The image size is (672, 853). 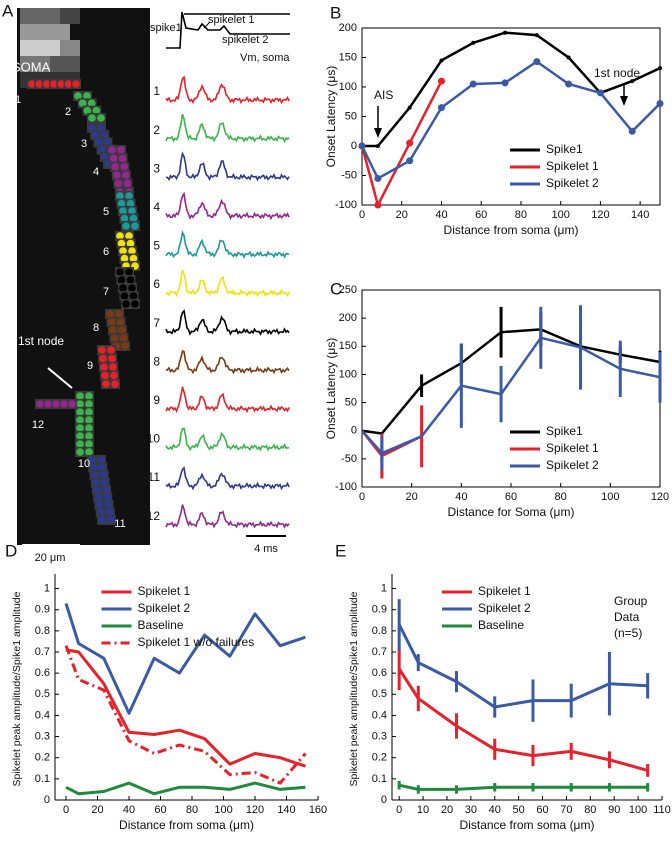 I want to click on panel-letter: E, so click(x=340, y=550).